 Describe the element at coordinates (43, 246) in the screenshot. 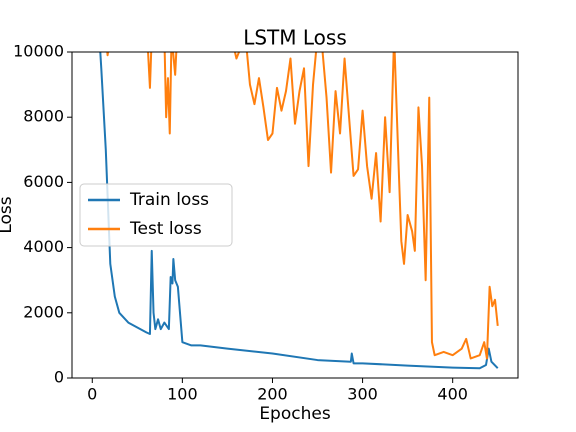

I see `y-tick-label: 4000` at that location.